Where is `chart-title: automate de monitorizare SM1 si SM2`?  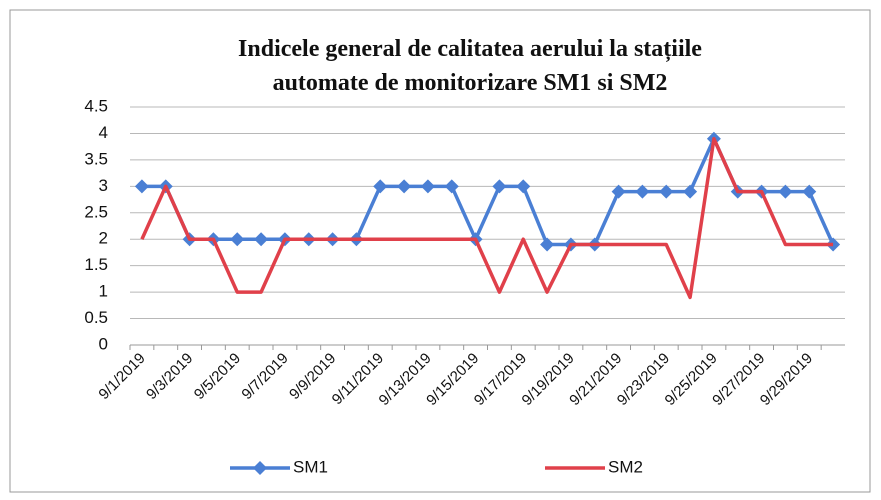 chart-title: automate de monitorizare SM1 si SM2 is located at coordinates (470, 83).